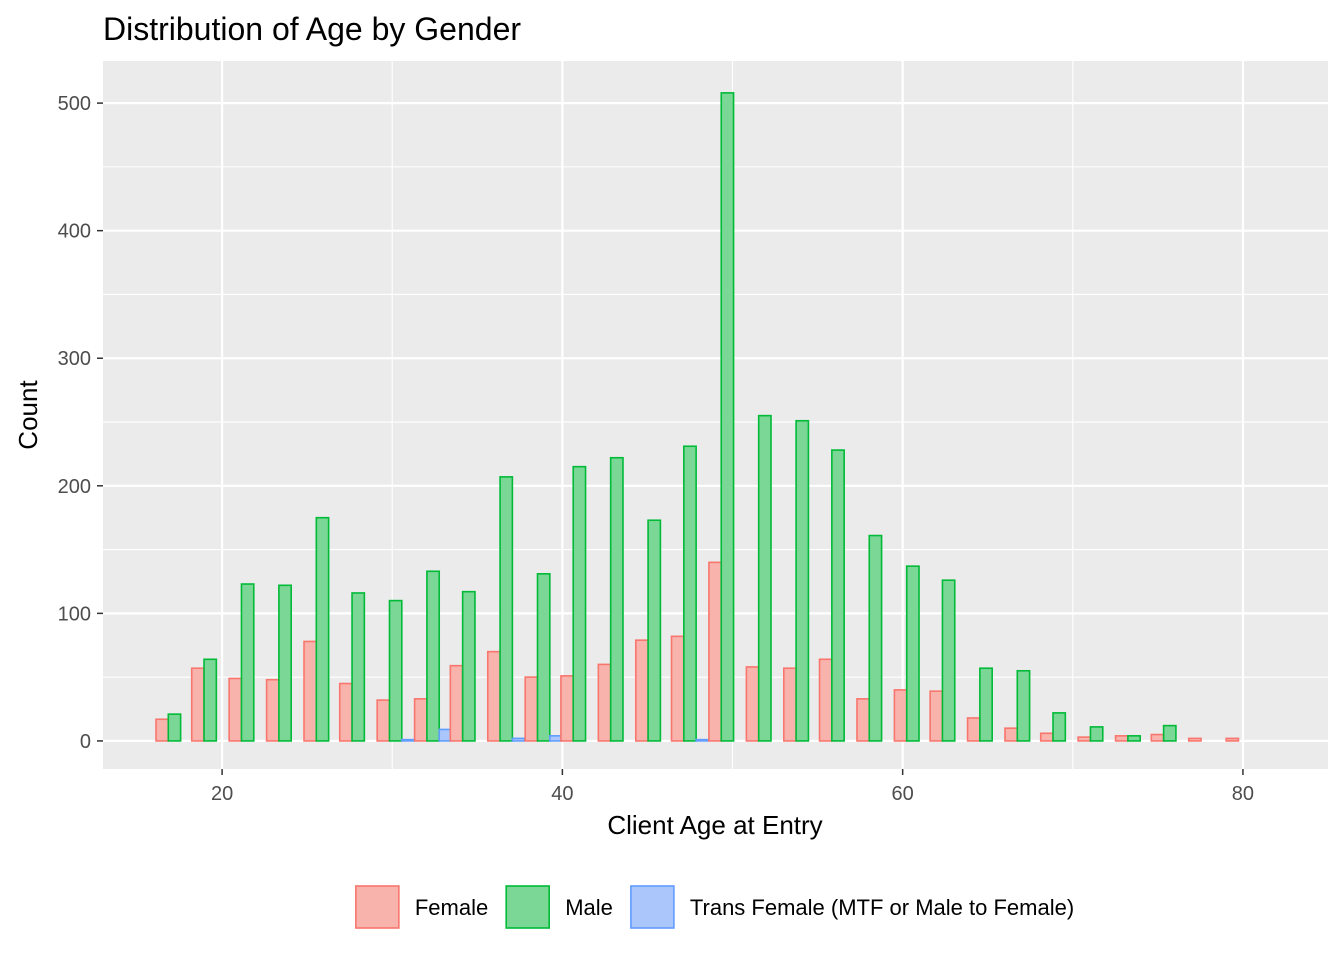 The image size is (1344, 960). What do you see at coordinates (80, 423) in the screenshot?
I see `y-axis: 0 100 200 300 400 500` at bounding box center [80, 423].